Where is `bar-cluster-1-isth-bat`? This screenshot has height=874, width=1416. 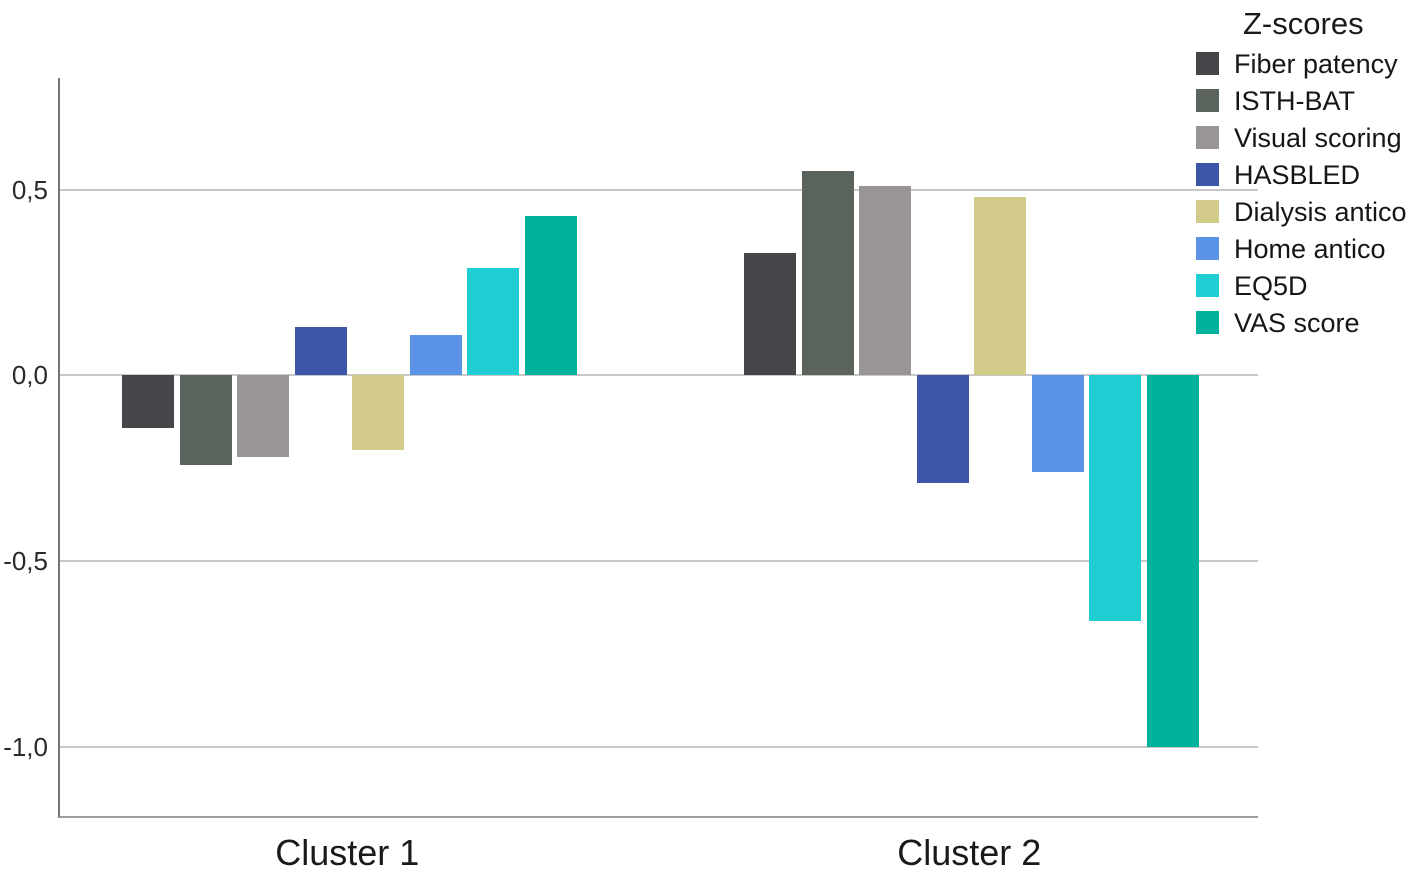
bar-cluster-1-isth-bat is located at coordinates (205, 420).